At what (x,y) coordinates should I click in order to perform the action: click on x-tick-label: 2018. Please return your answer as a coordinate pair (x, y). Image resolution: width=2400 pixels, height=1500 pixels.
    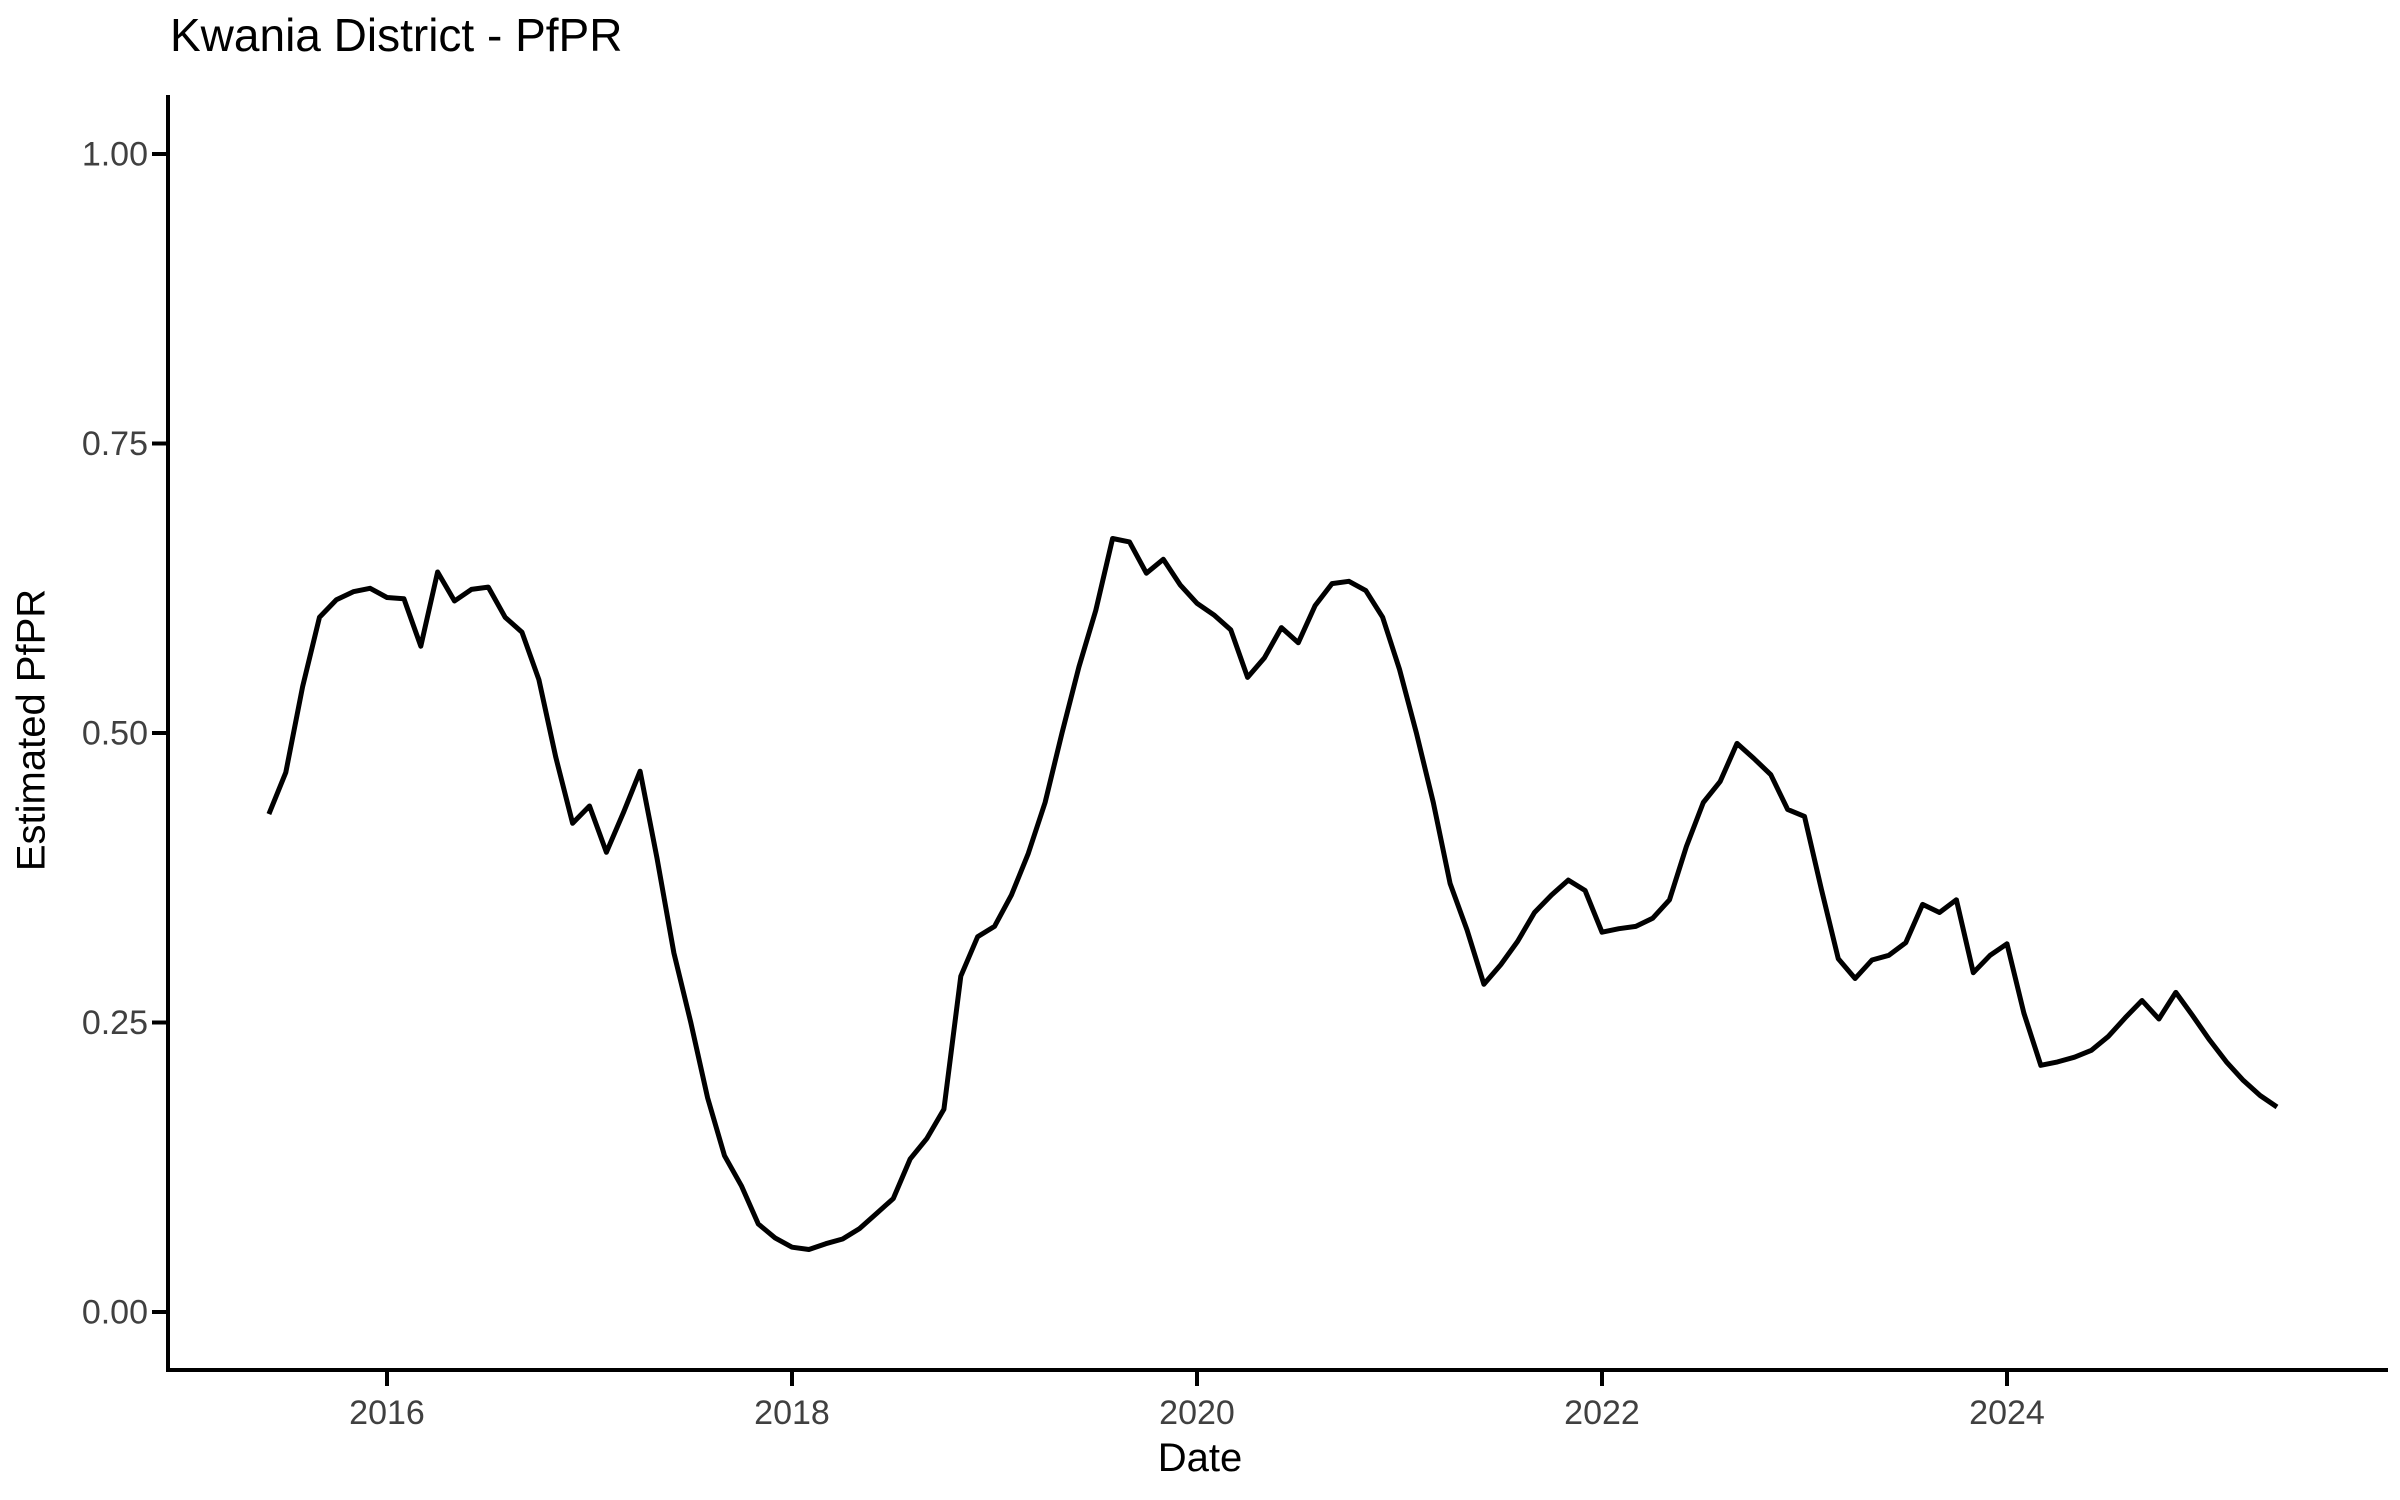
    Looking at the image, I should click on (792, 1413).